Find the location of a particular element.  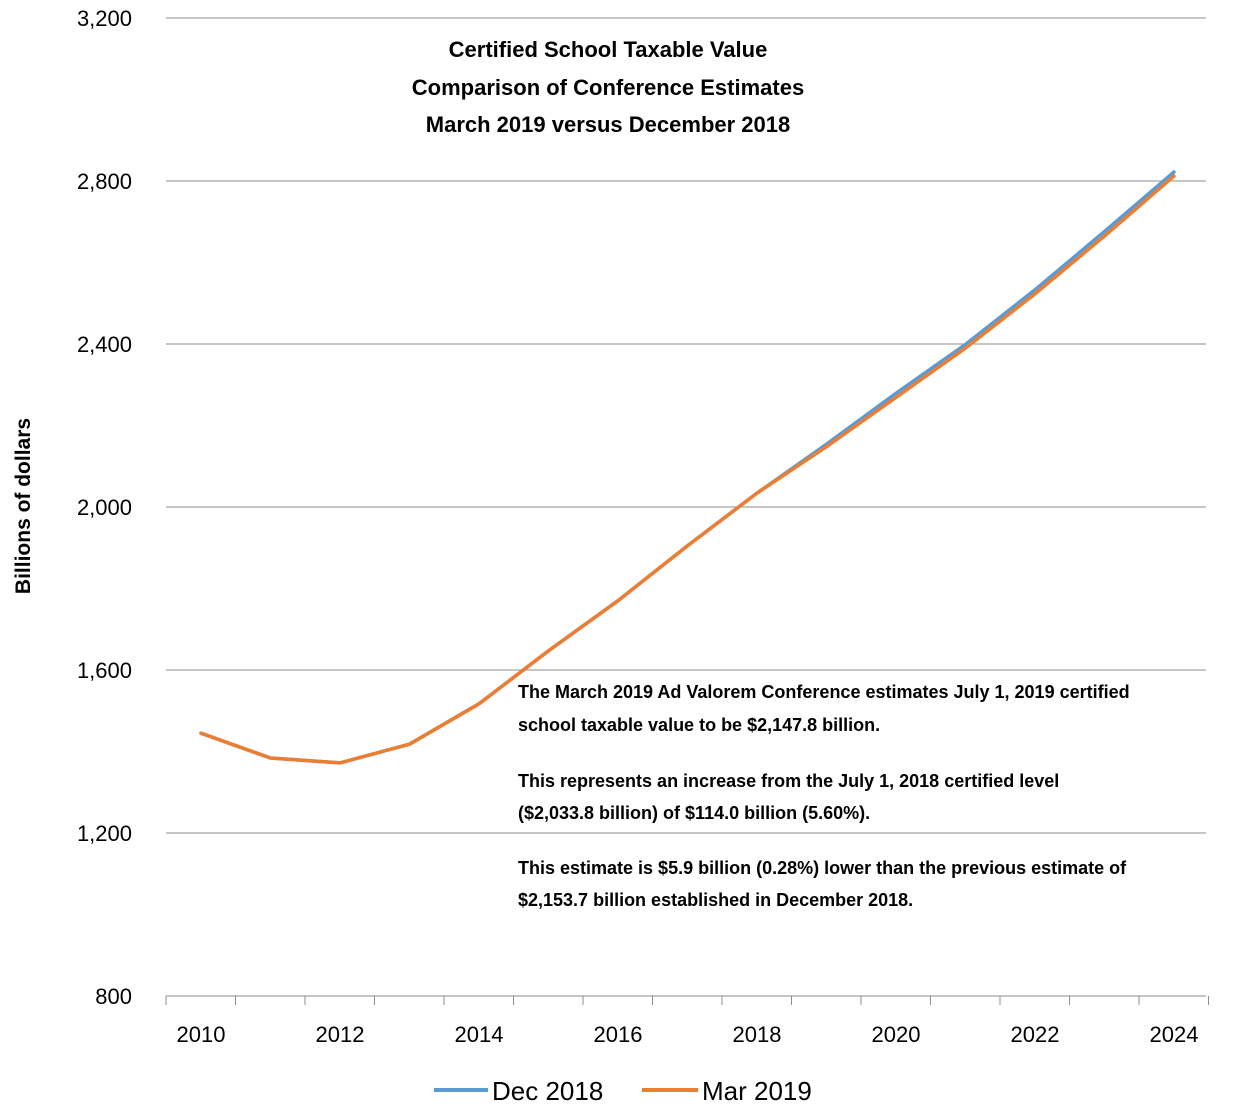

x-tick-label-2022: 2022 is located at coordinates (1035, 1034).